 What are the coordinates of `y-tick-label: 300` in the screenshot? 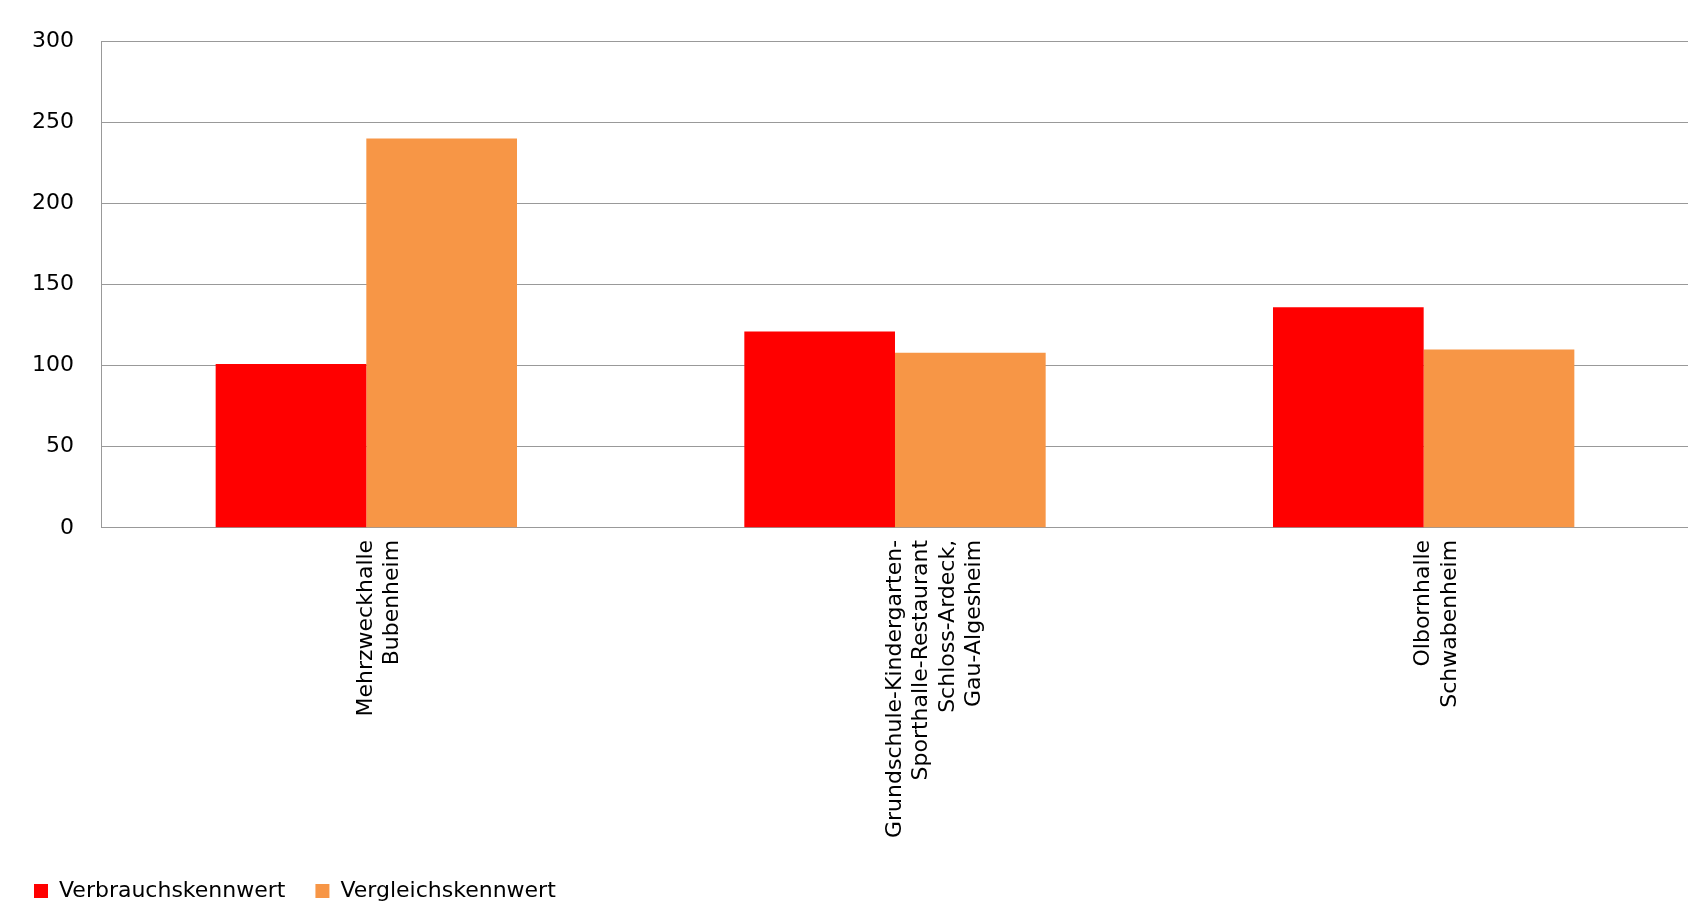 It's located at (52, 39).